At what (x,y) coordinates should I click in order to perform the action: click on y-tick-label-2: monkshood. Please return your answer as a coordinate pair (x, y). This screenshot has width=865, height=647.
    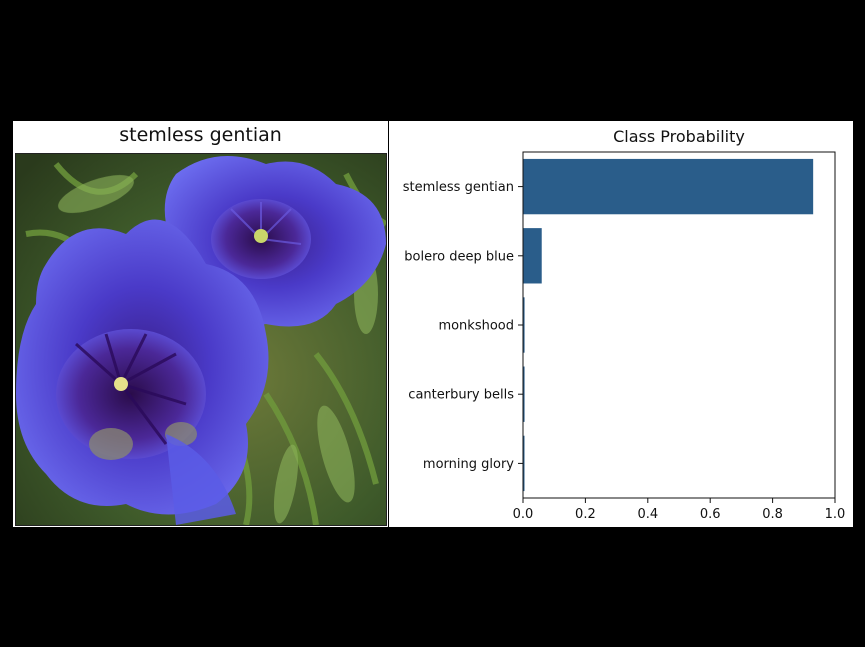
    Looking at the image, I should click on (476, 326).